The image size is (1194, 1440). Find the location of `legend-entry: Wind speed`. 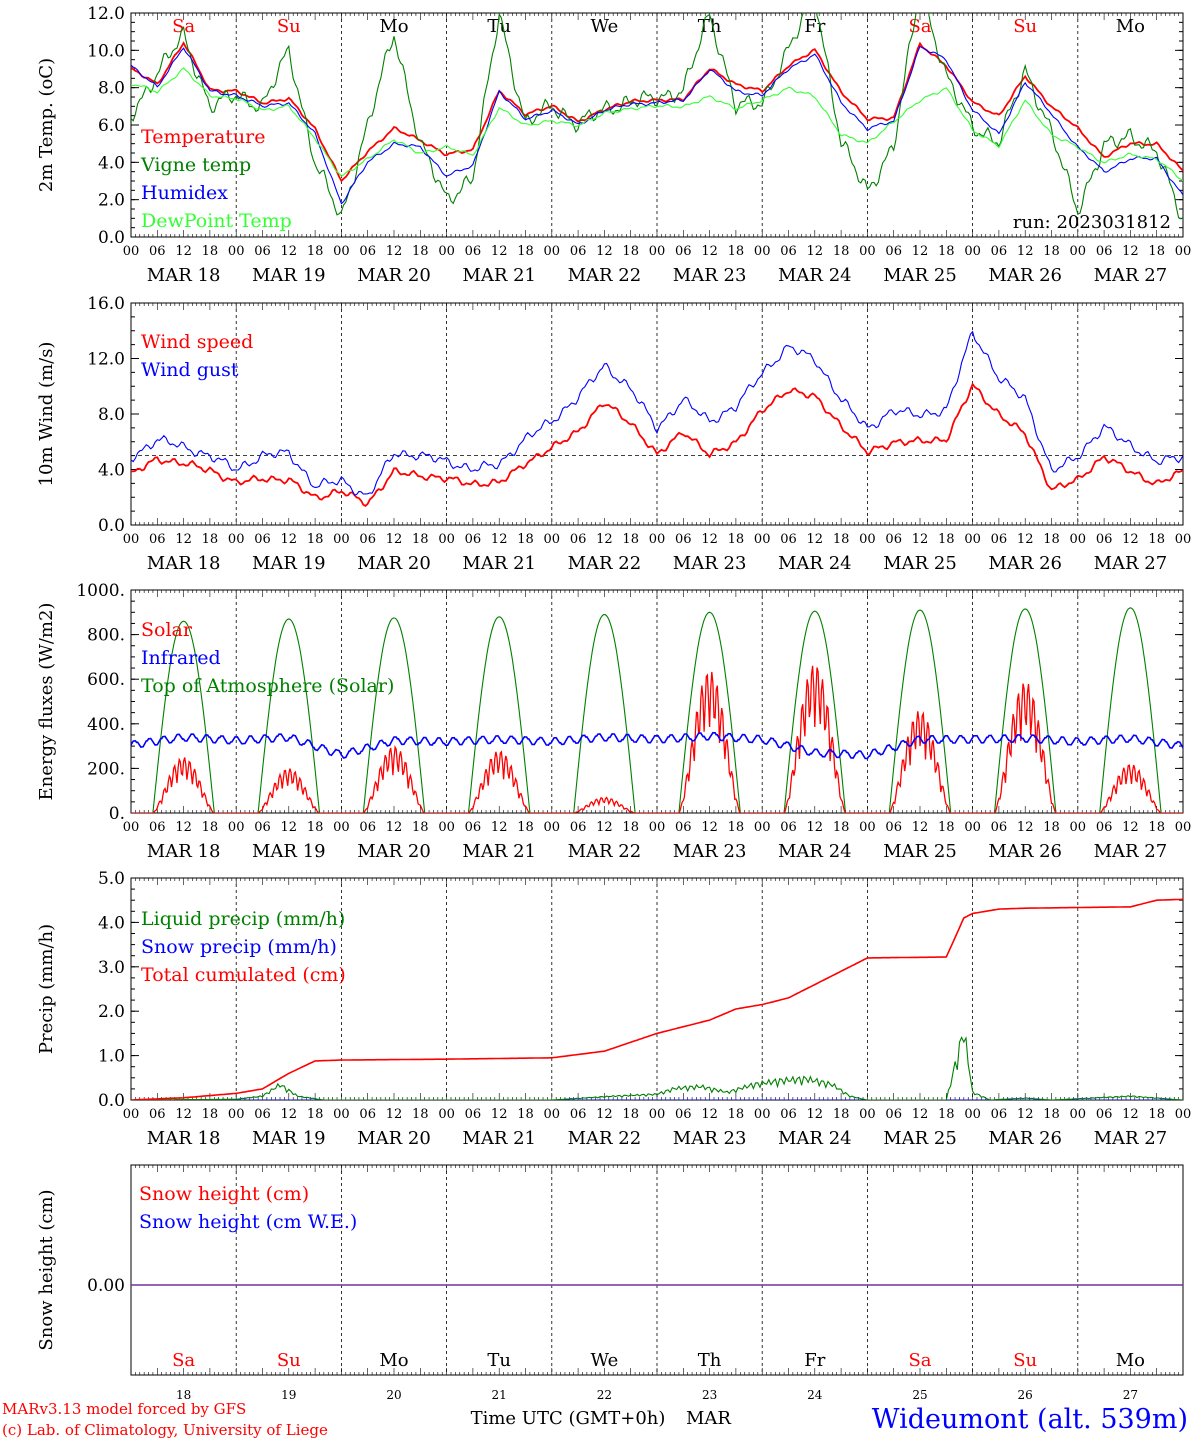

legend-entry: Wind speed is located at coordinates (197, 342).